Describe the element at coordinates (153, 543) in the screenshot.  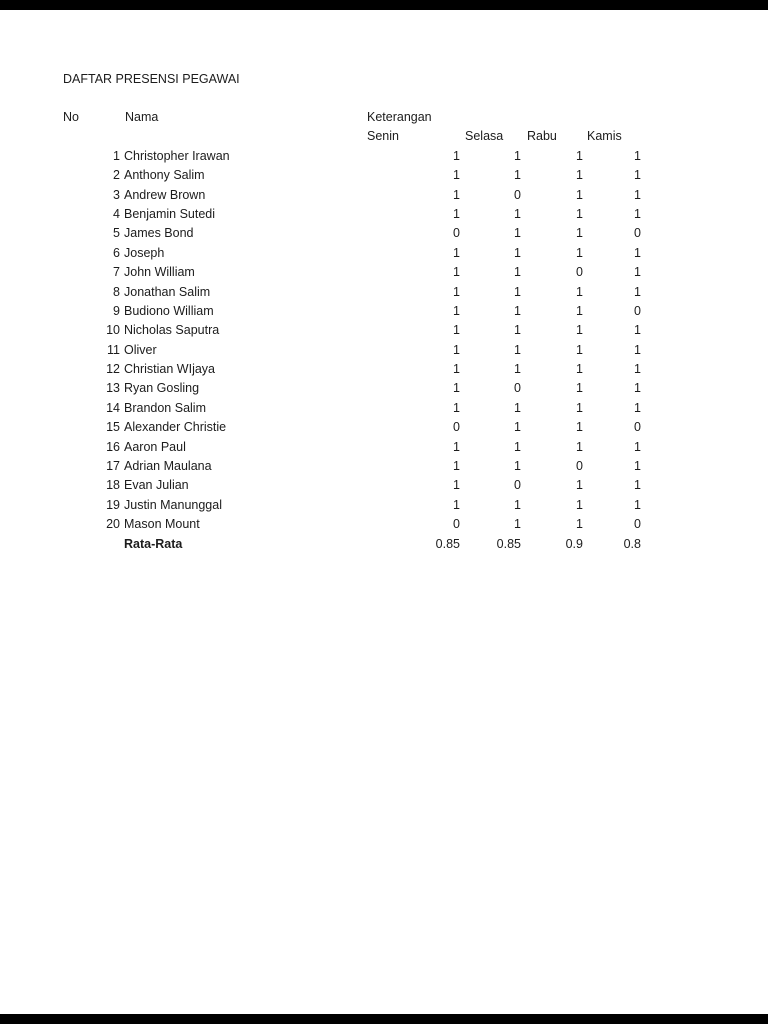
I see `footer-label: Rata-Rata` at that location.